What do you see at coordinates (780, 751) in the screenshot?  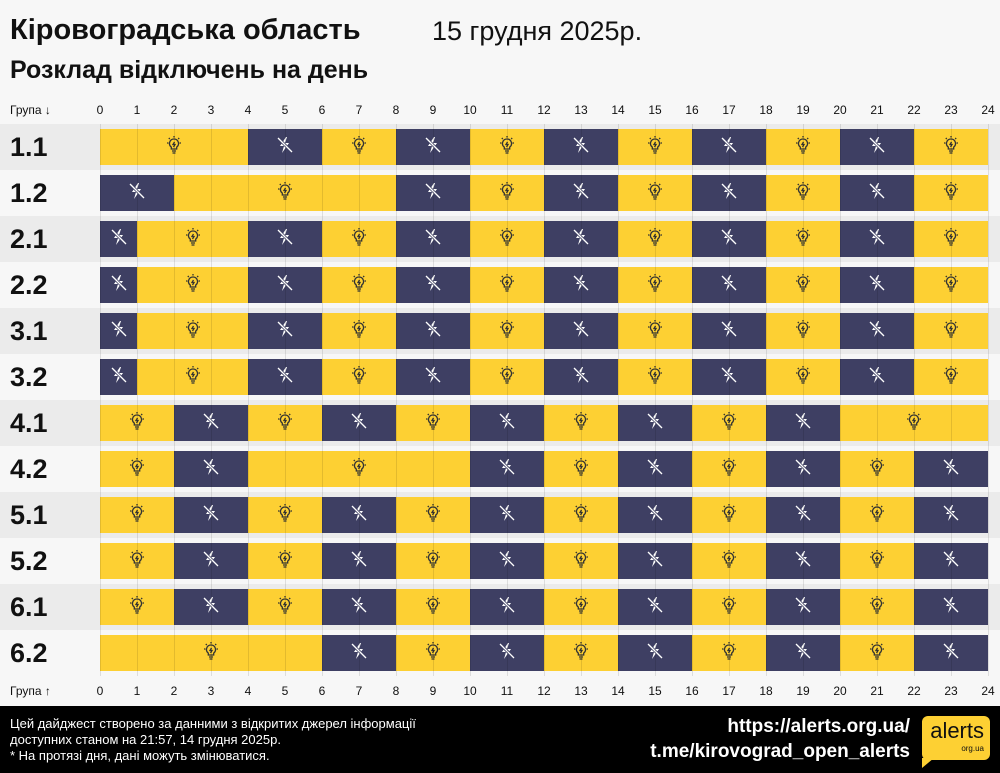 I see `telegram-link: t.me/kirovograd_open_alerts` at bounding box center [780, 751].